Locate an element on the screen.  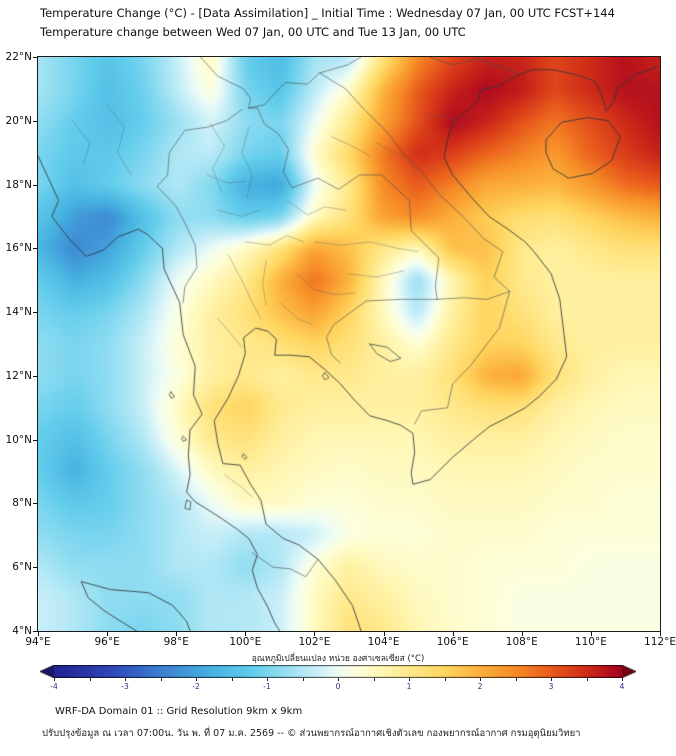
colorbar-canvas is located at coordinates (338, 671).